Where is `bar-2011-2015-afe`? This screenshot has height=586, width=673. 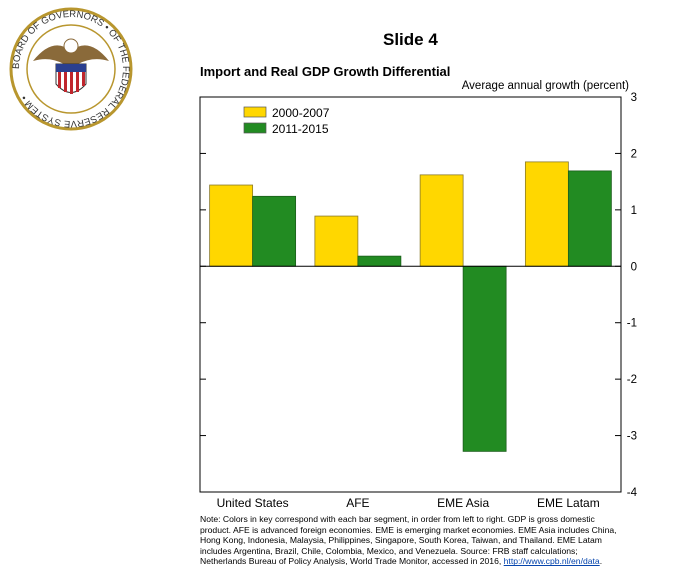 bar-2011-2015-afe is located at coordinates (379, 261).